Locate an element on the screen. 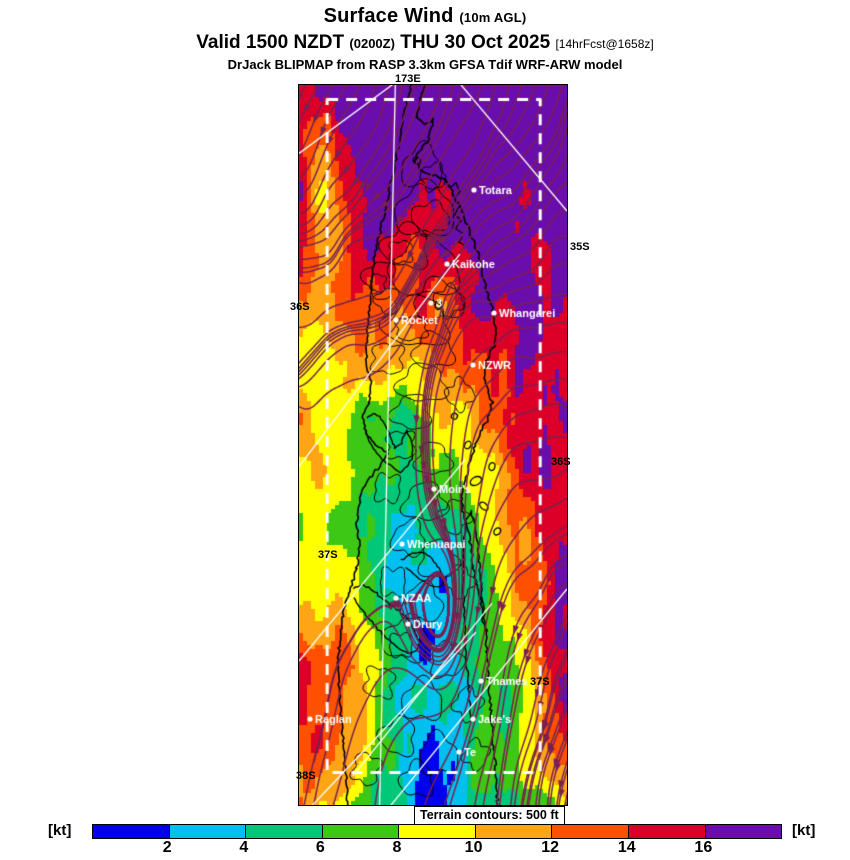 Image resolution: width=850 pixels, height=860 pixels. valid-time: Valid 1500 NZDT is located at coordinates (270, 42).